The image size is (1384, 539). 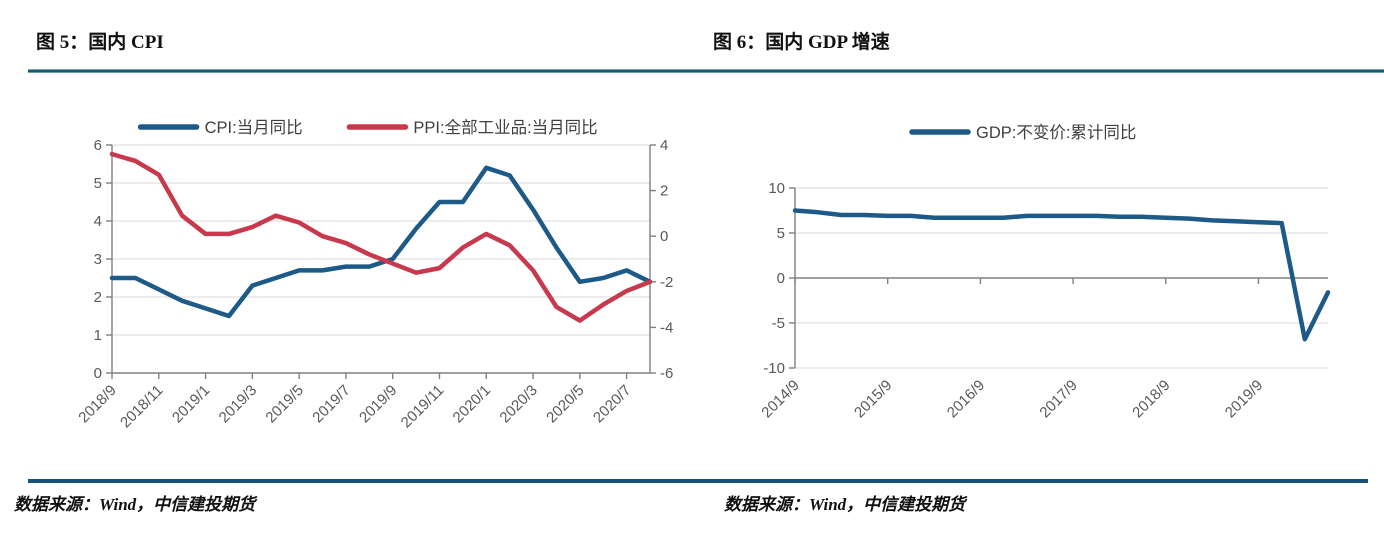 I want to click on svg-text: -10, so click(x=774, y=368).